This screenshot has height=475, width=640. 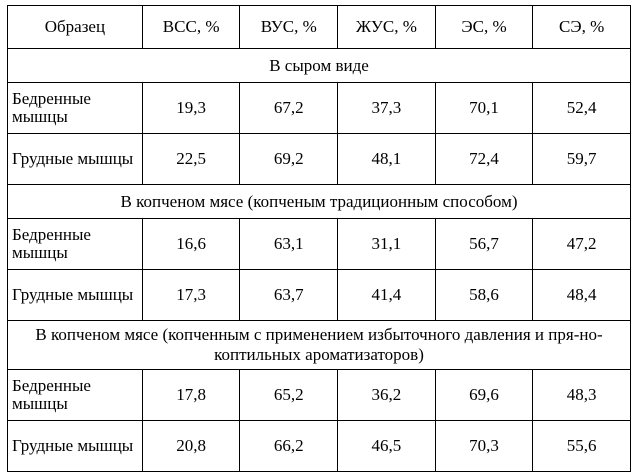 I want to click on cell-se: 59,7, so click(x=582, y=159).